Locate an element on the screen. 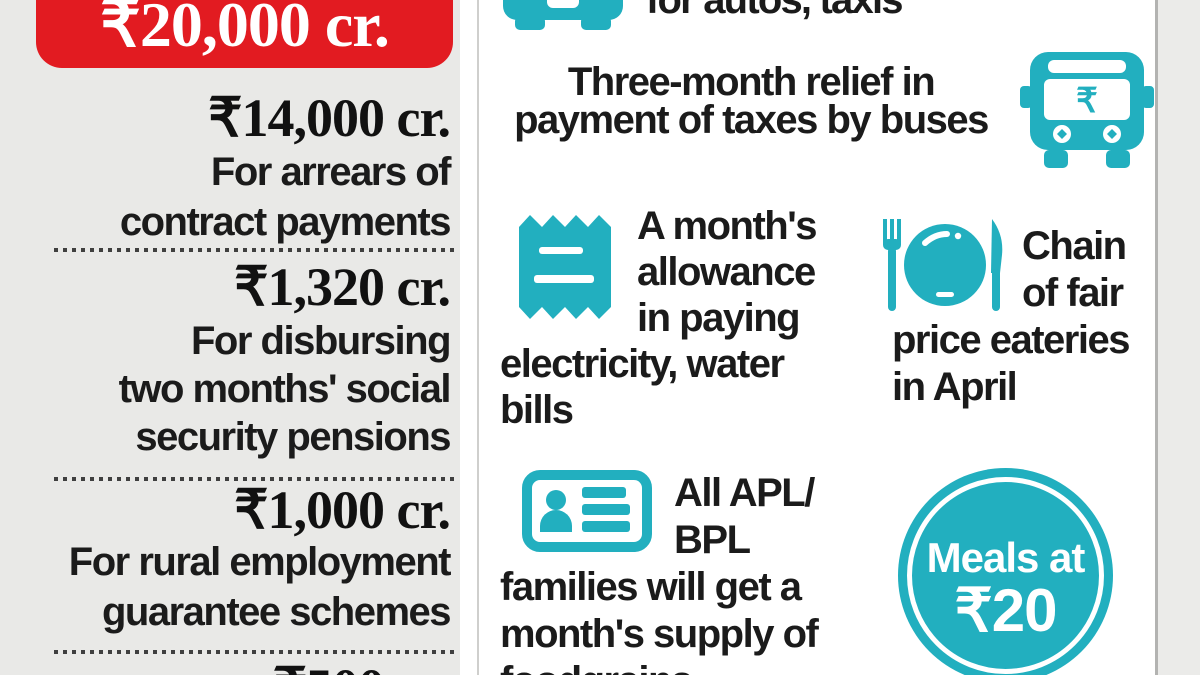 The height and width of the screenshot is (675, 1200). amount-description-1: For arrears of contract payments is located at coordinates (285, 197).